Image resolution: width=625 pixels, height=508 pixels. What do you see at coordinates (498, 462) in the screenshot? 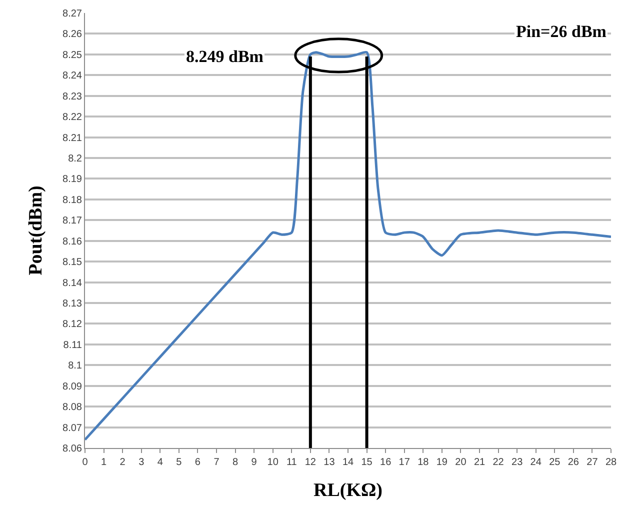
I see `x-tick-label: 22` at bounding box center [498, 462].